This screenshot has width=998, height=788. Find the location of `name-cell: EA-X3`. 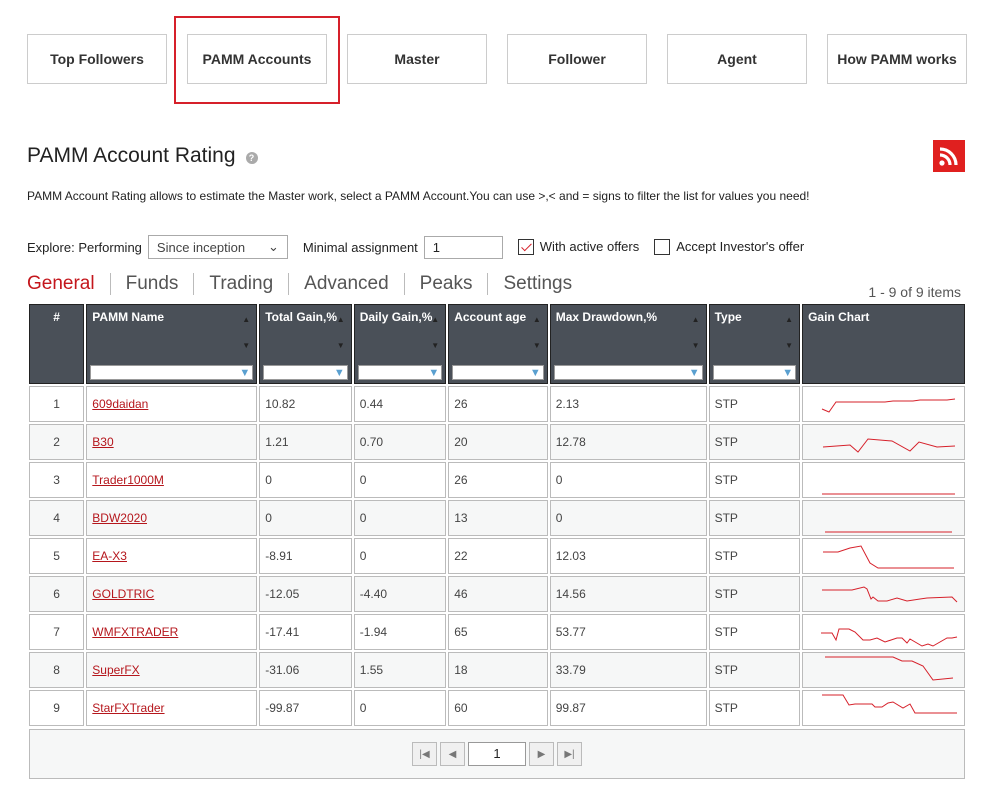

name-cell: EA-X3 is located at coordinates (172, 556).